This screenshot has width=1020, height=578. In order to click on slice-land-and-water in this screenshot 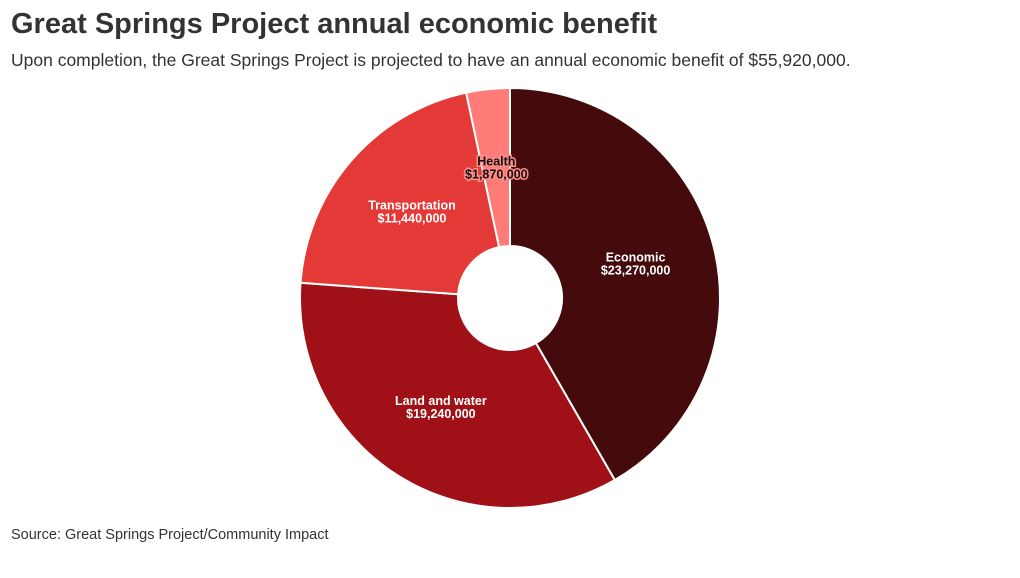, I will do `click(457, 395)`.